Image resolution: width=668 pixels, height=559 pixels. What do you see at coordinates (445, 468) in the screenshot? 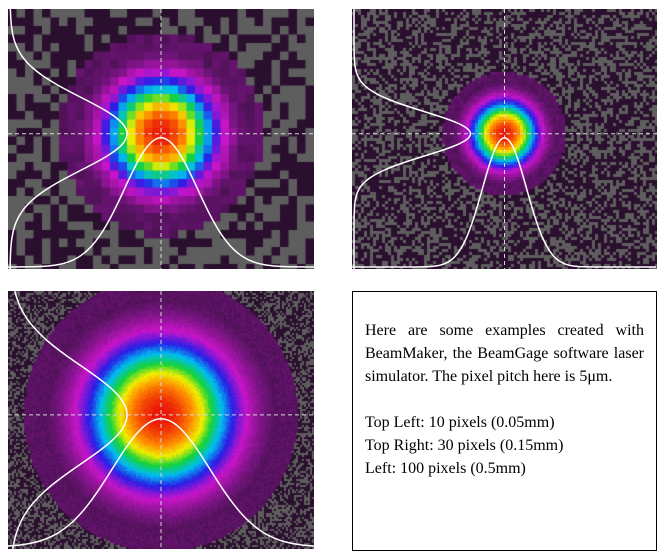
I see `list-item: Left: 100 pixels (0.5mm)` at bounding box center [445, 468].